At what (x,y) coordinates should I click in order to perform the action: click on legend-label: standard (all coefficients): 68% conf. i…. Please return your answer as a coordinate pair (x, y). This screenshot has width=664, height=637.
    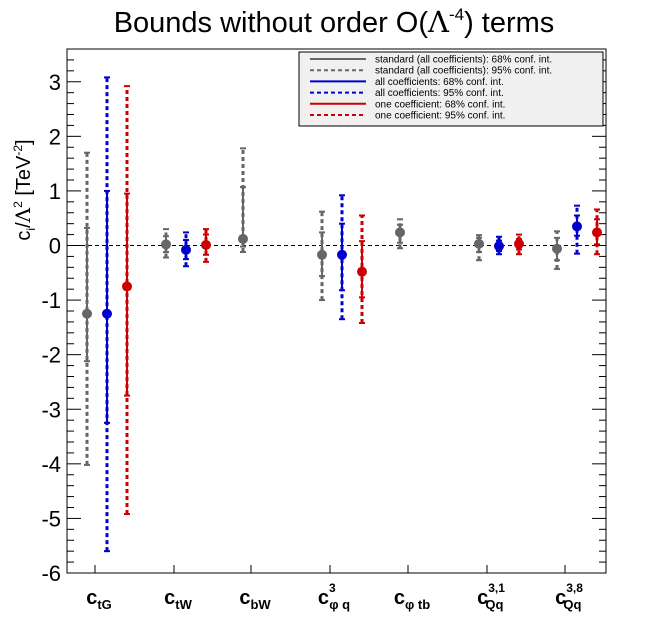
    Looking at the image, I should click on (463, 60).